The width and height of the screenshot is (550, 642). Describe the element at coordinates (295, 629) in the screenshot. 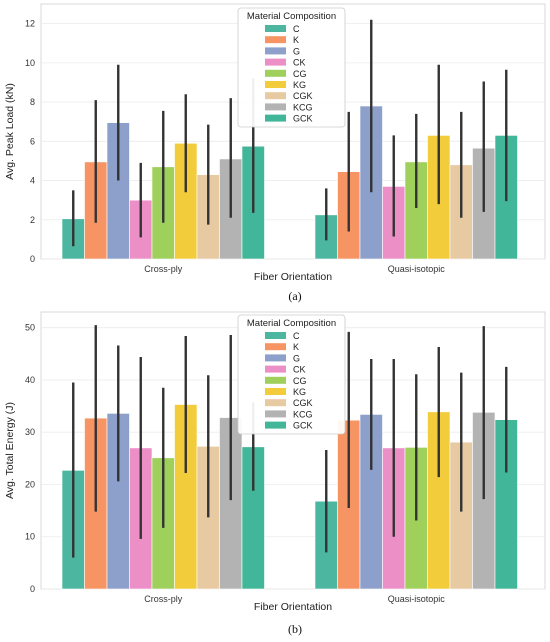

I see `panel-label: (b)` at that location.